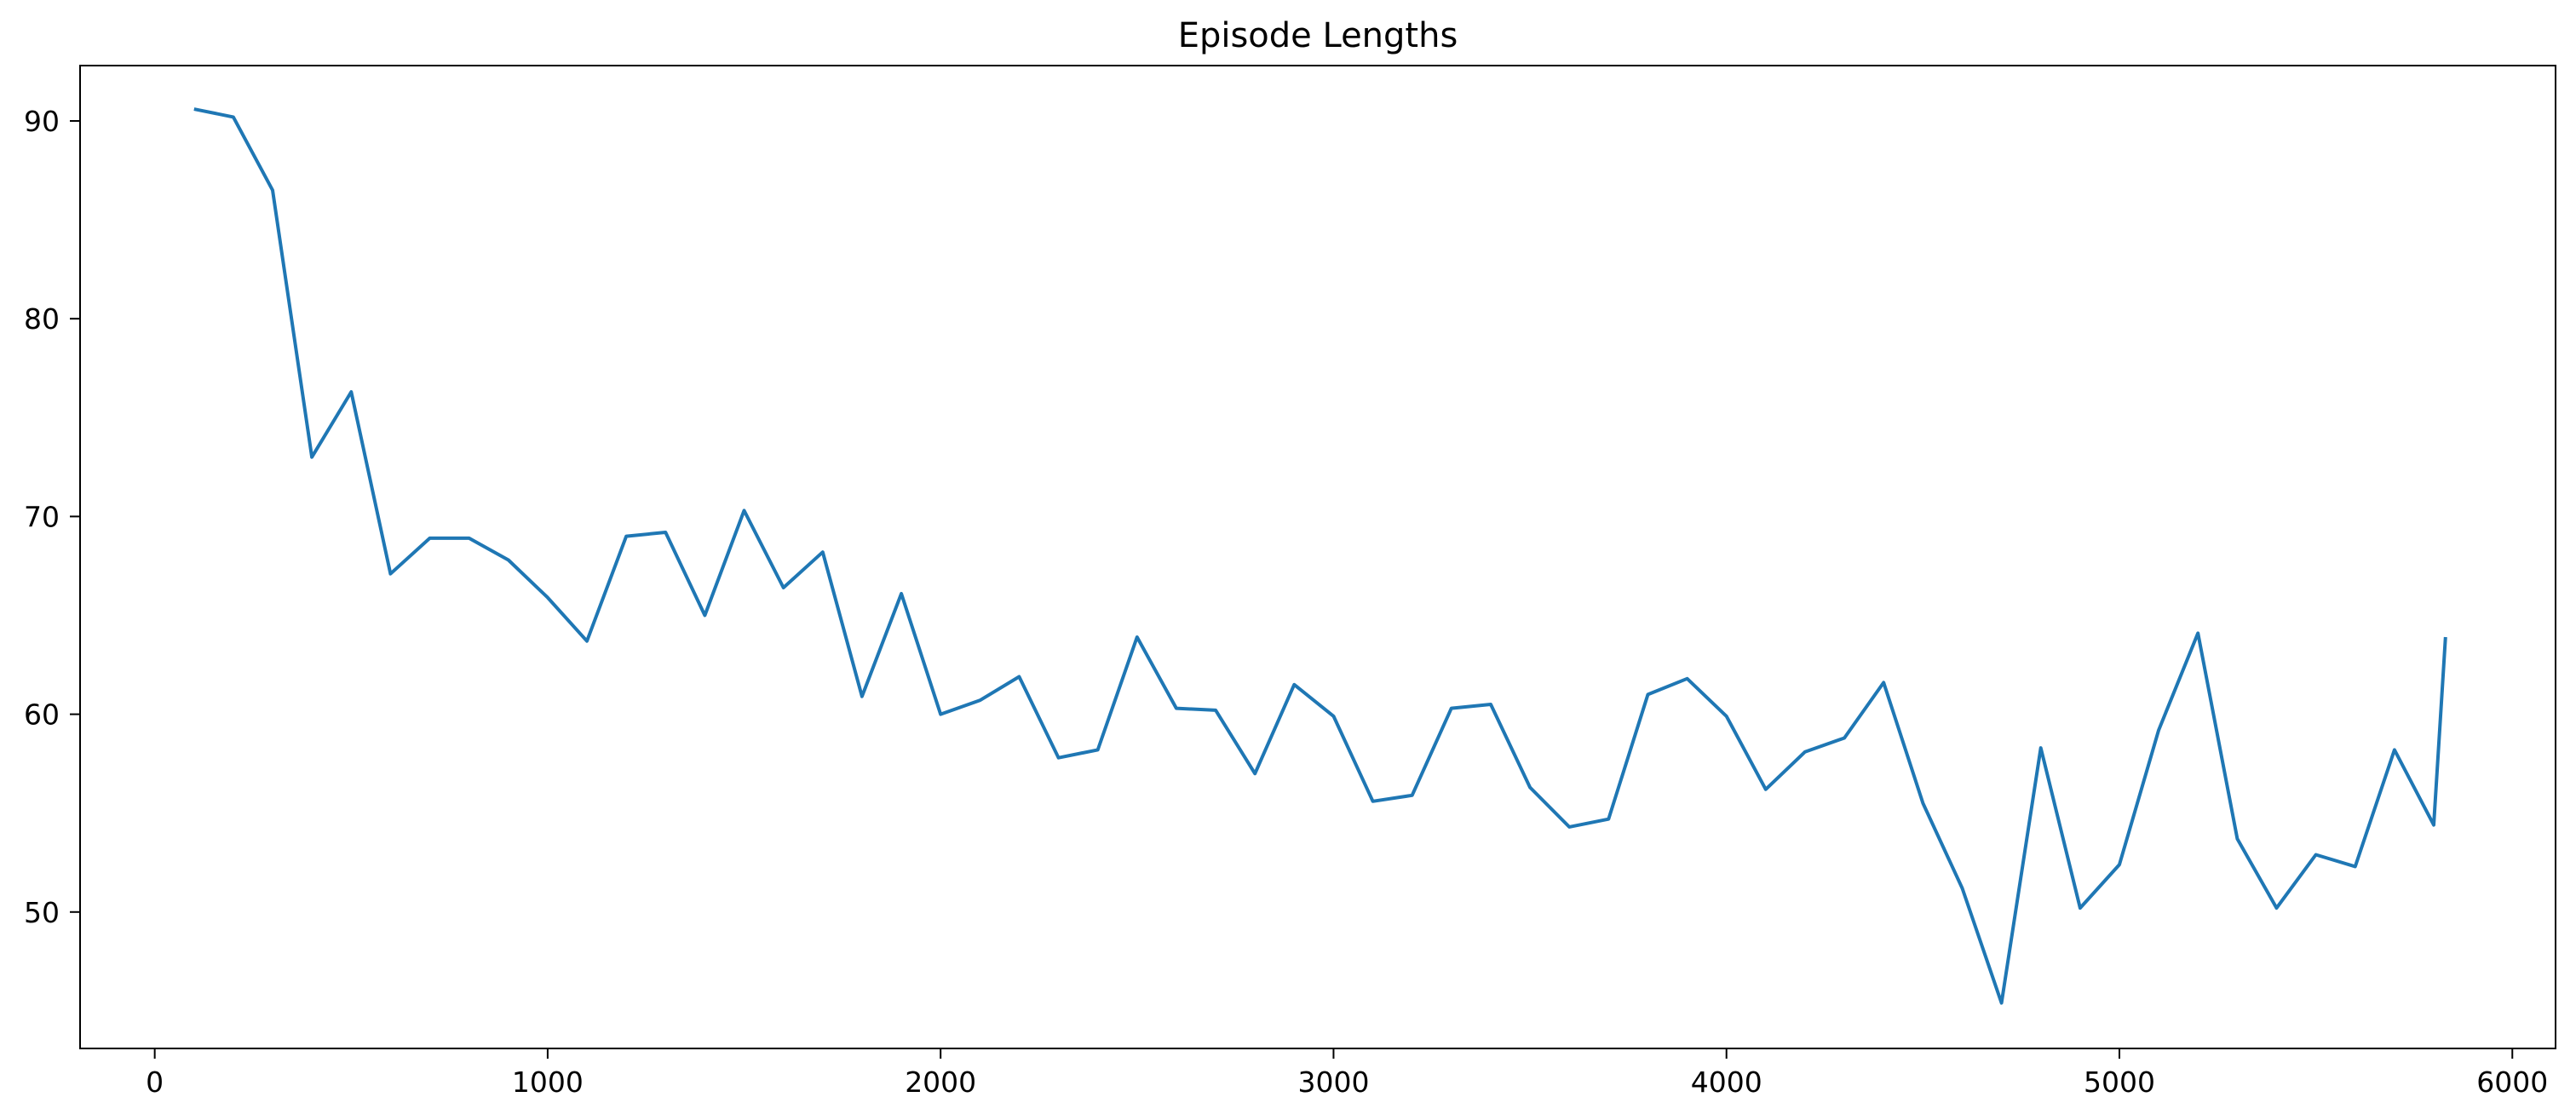  I want to click on y-axis-ticks: 50 60 70 80 90, so click(52, 517).